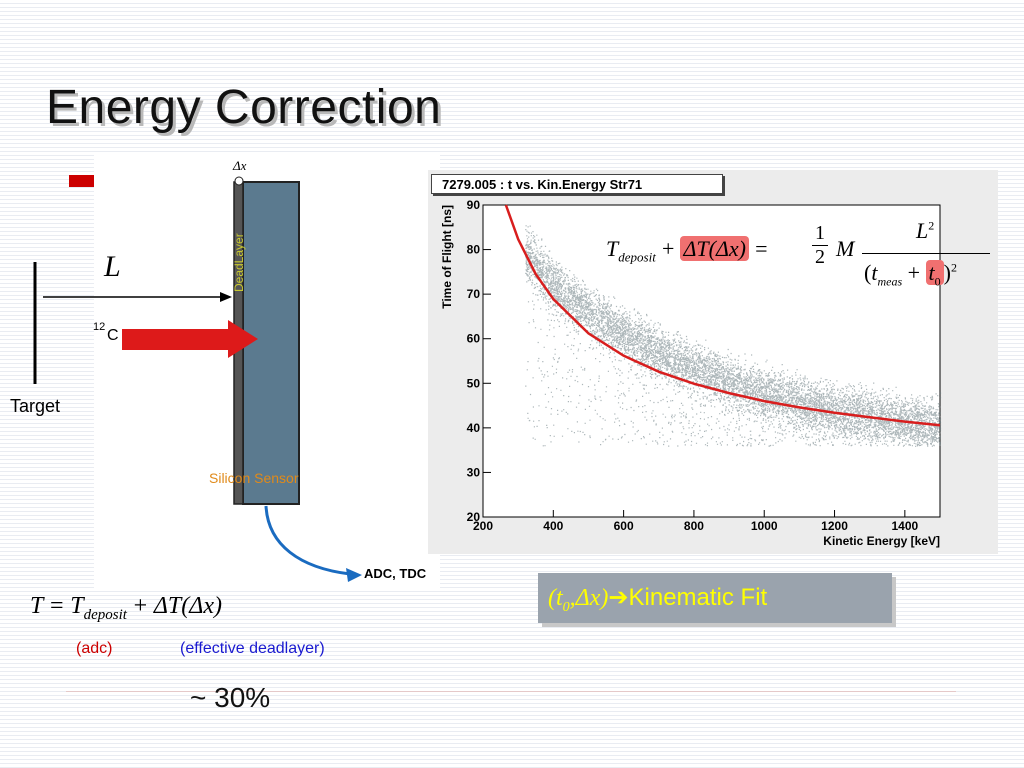 The height and width of the screenshot is (768, 1024). I want to click on output-label: ADC, TDC, so click(395, 573).